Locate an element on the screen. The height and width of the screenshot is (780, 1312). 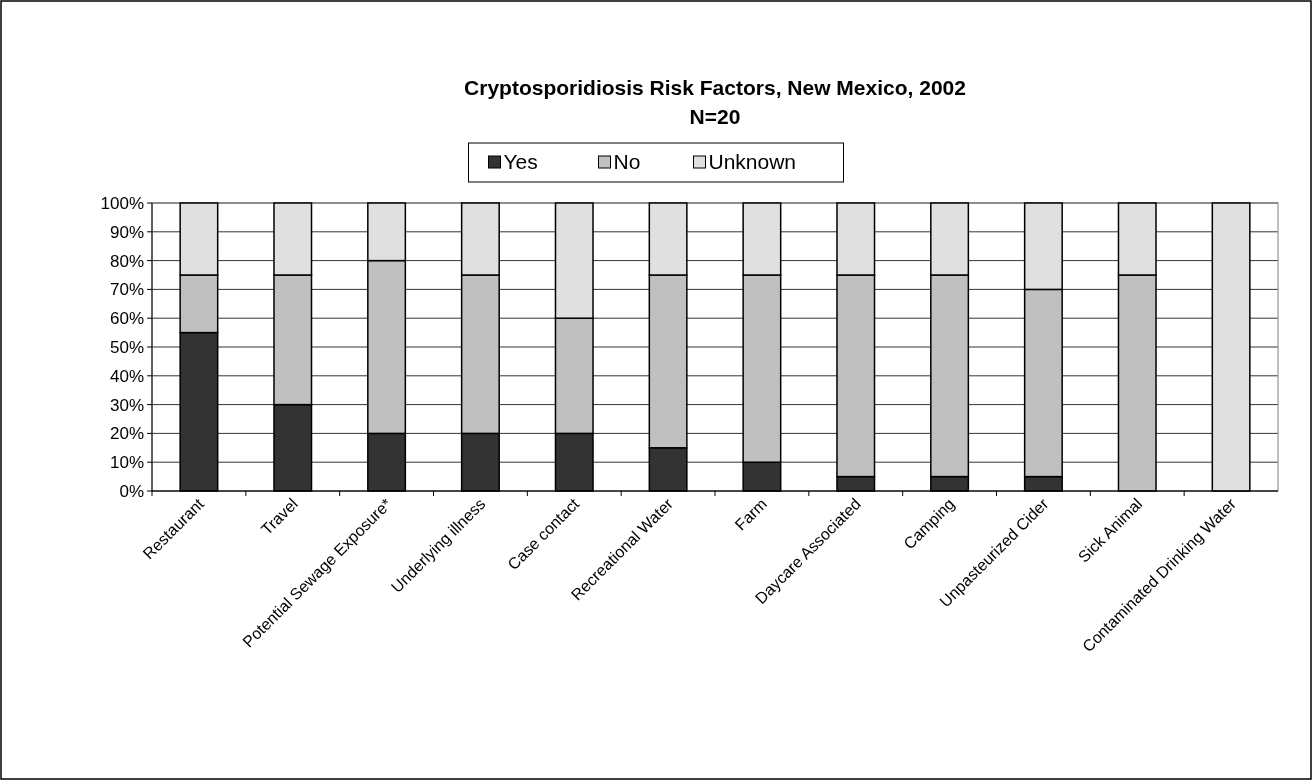
y-tick-label: 0% is located at coordinates (131, 491).